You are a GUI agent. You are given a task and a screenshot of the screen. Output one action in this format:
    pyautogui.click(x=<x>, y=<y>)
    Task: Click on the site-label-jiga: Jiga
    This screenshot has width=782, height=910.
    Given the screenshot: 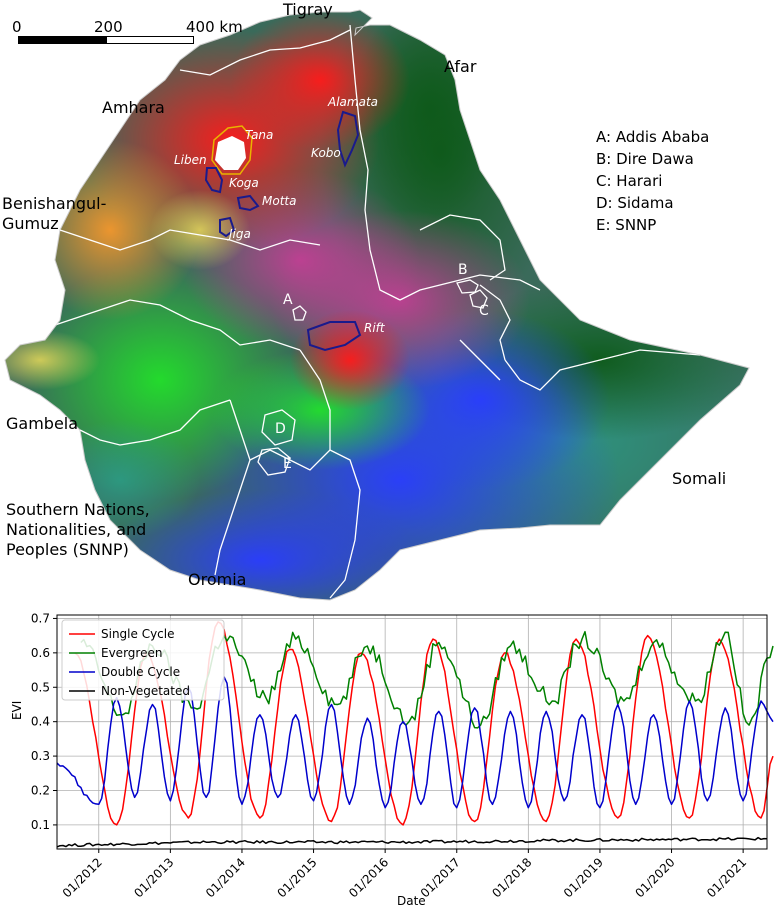 What is the action you would take?
    pyautogui.click(x=240, y=234)
    